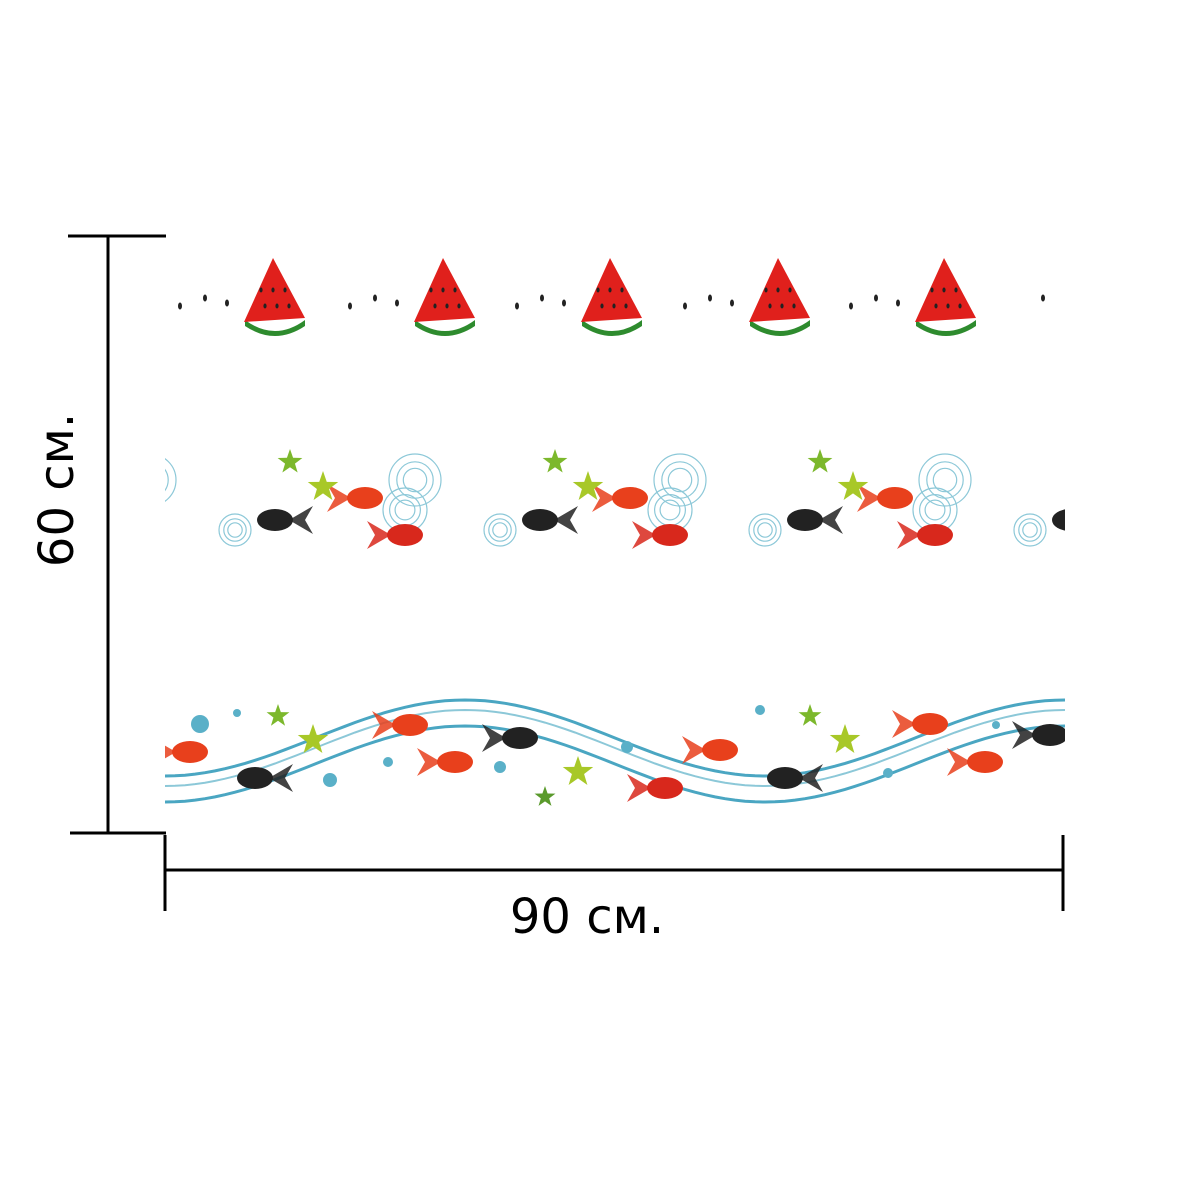  What do you see at coordinates (587, 917) in the screenshot?
I see `width-label: 90 см.` at bounding box center [587, 917].